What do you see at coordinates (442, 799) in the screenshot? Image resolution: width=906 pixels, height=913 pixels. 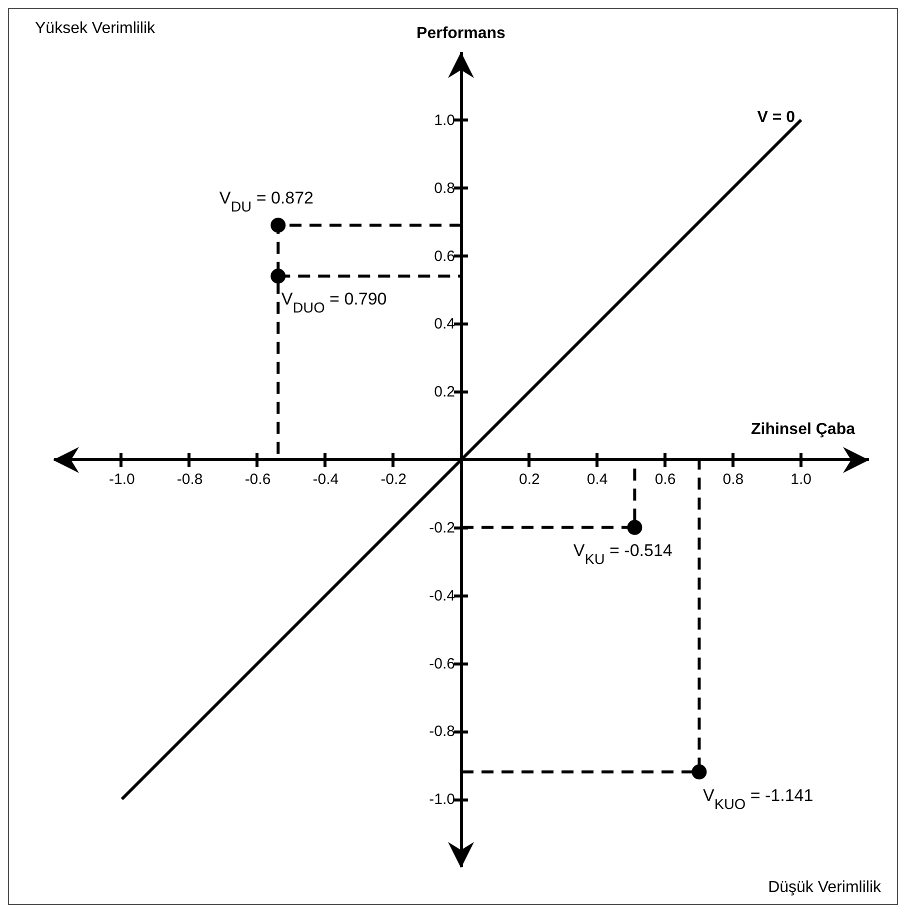 I see `y-tick-label: -1.0` at bounding box center [442, 799].